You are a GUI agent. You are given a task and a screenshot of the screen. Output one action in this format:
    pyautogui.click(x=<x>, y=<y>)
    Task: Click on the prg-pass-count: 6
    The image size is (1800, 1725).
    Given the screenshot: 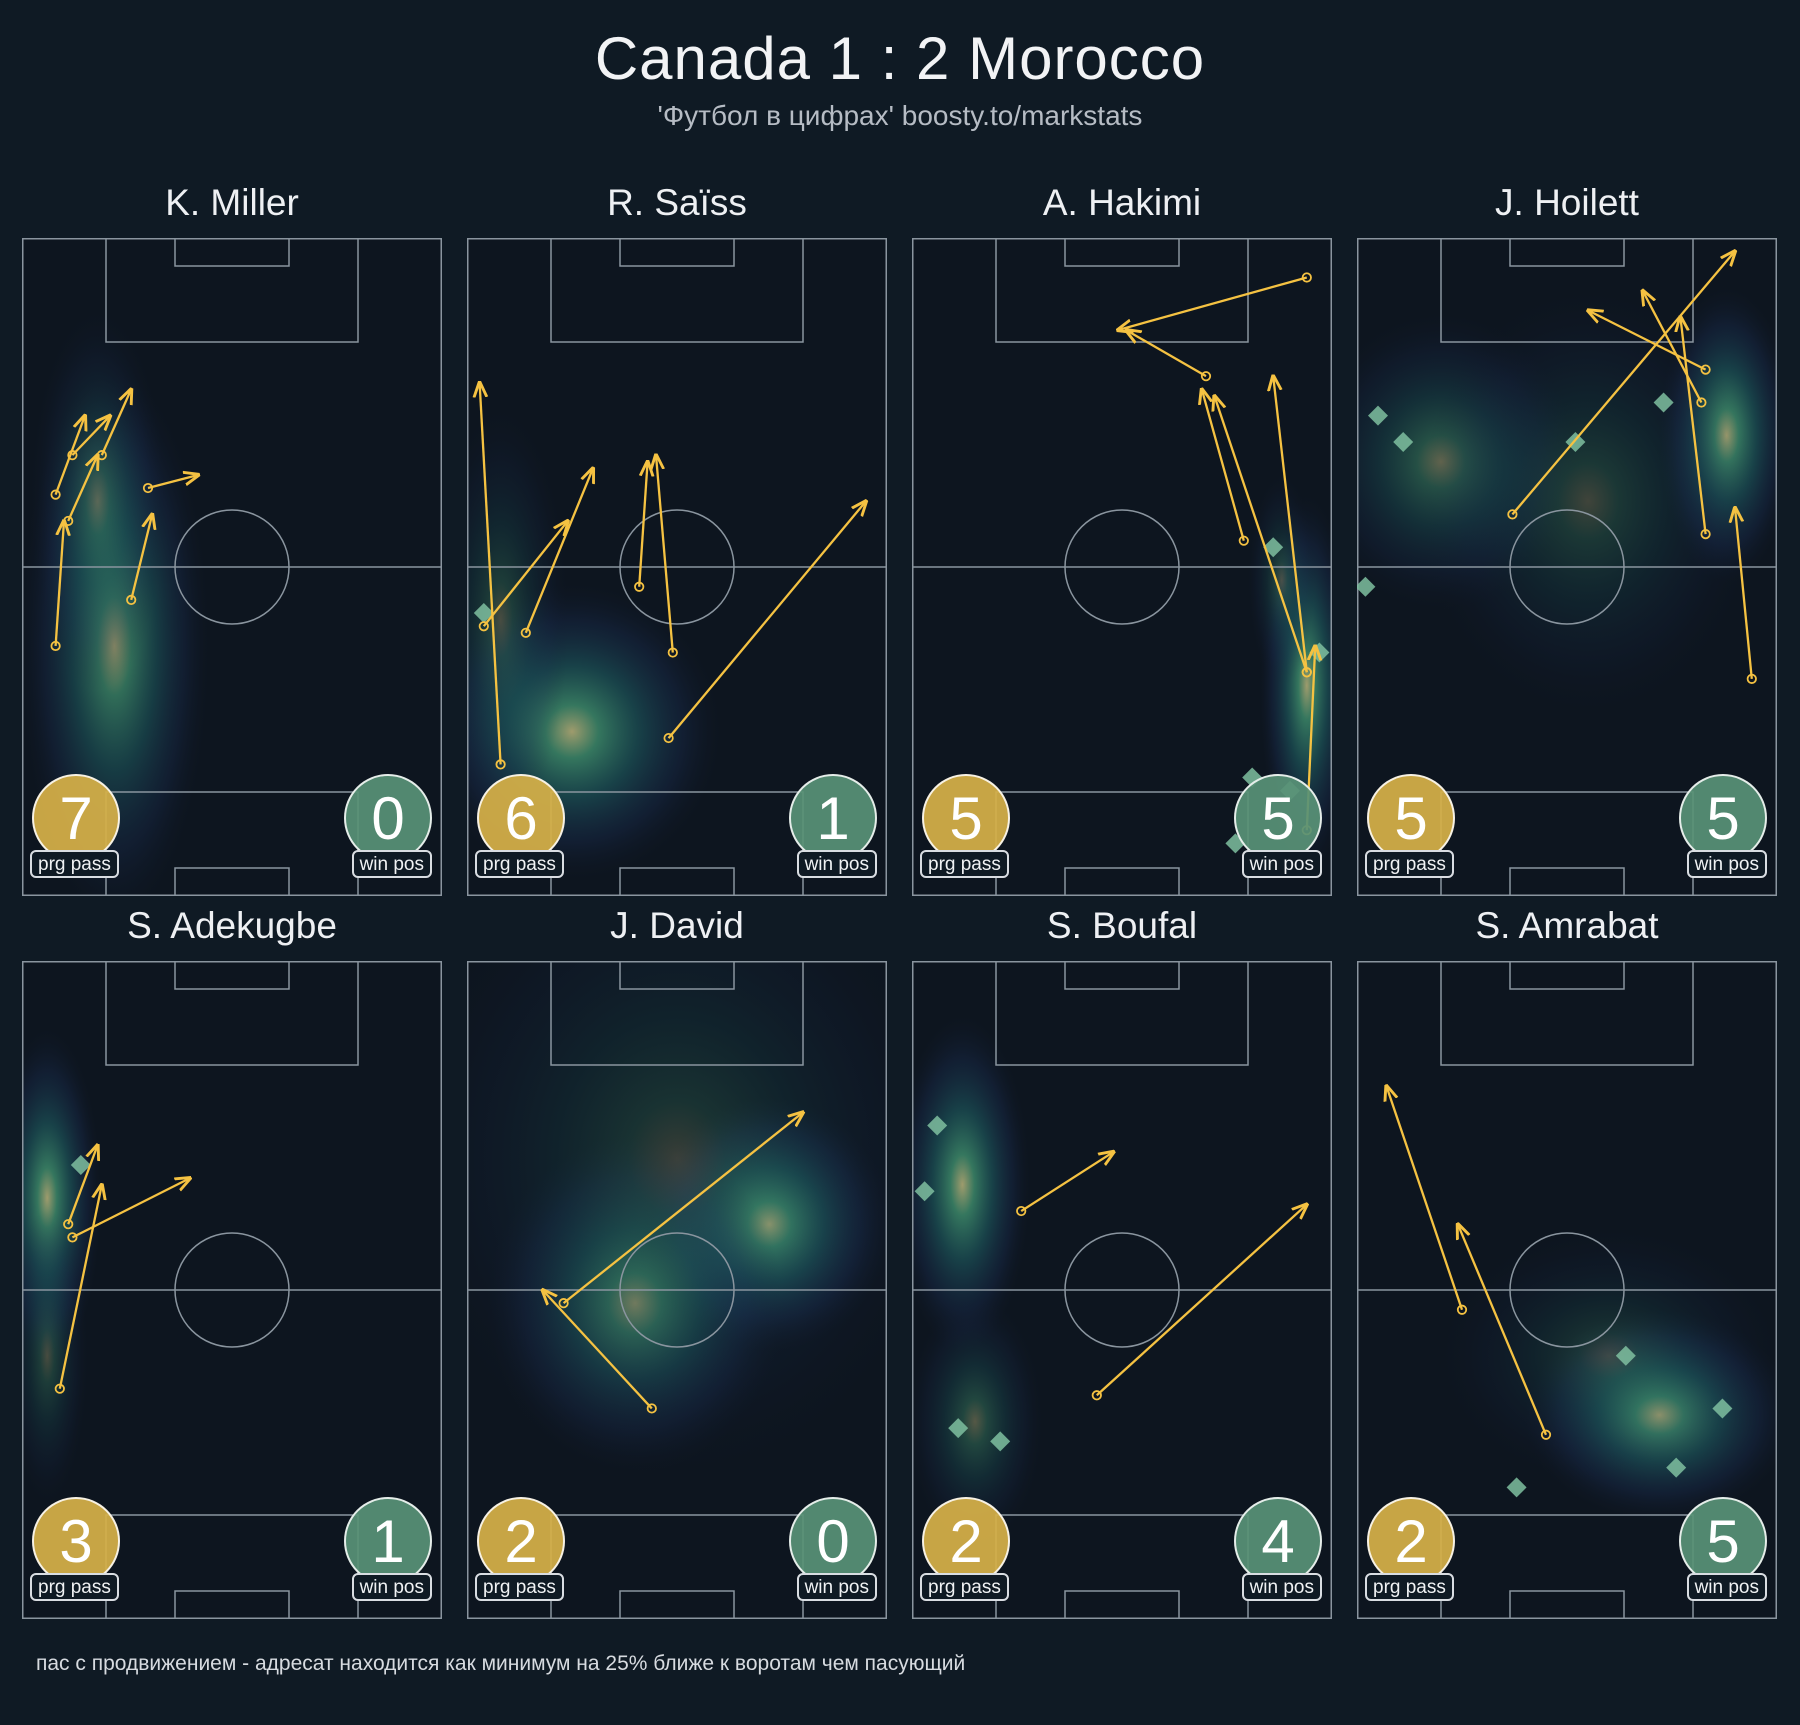 What is the action you would take?
    pyautogui.click(x=521, y=818)
    